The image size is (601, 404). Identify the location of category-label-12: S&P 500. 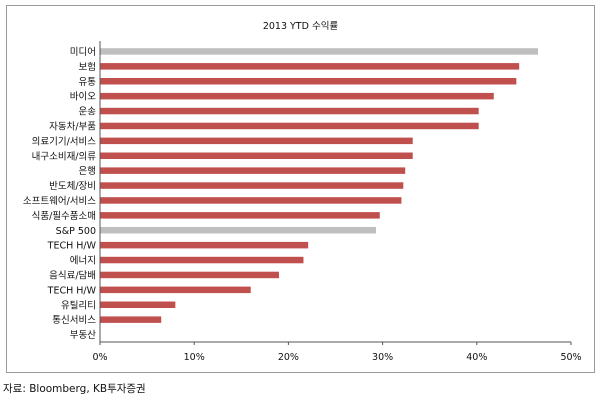
(76, 231).